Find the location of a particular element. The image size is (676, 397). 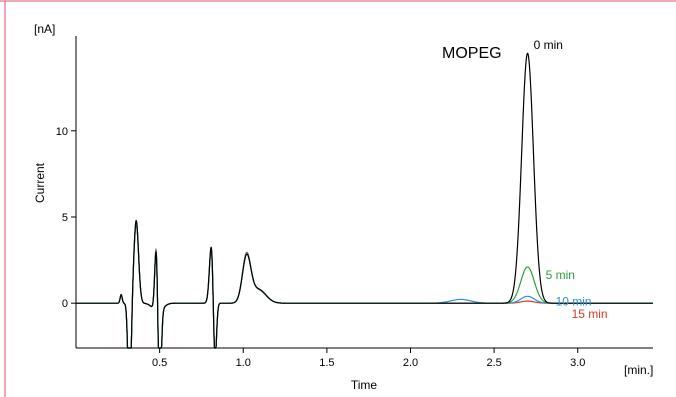

x-tick-label: 3.0 is located at coordinates (577, 363).